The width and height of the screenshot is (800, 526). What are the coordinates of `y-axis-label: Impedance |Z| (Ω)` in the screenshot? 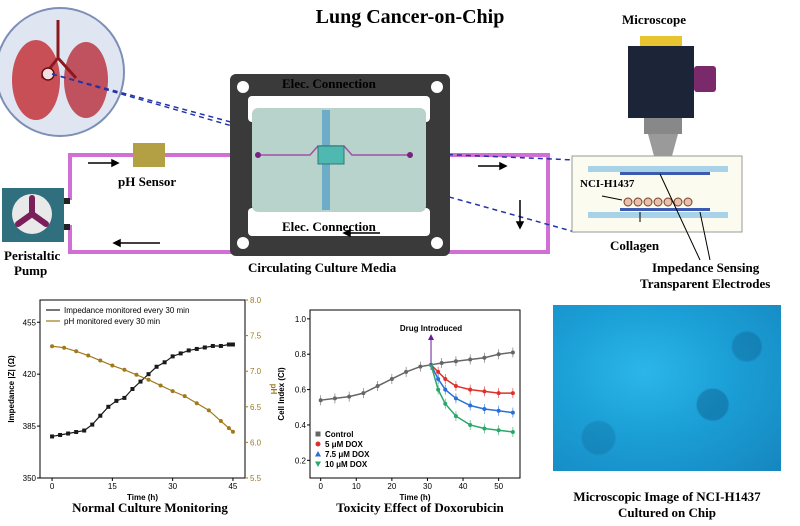 It's located at (11, 389).